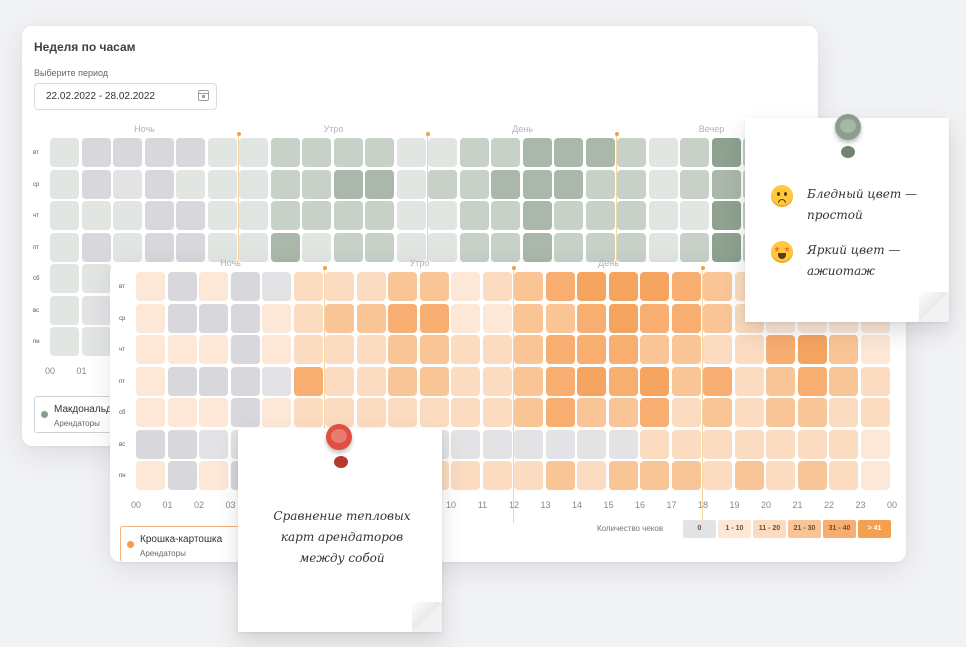  Describe the element at coordinates (640, 504) in the screenshot. I see `hour-label: 16` at that location.